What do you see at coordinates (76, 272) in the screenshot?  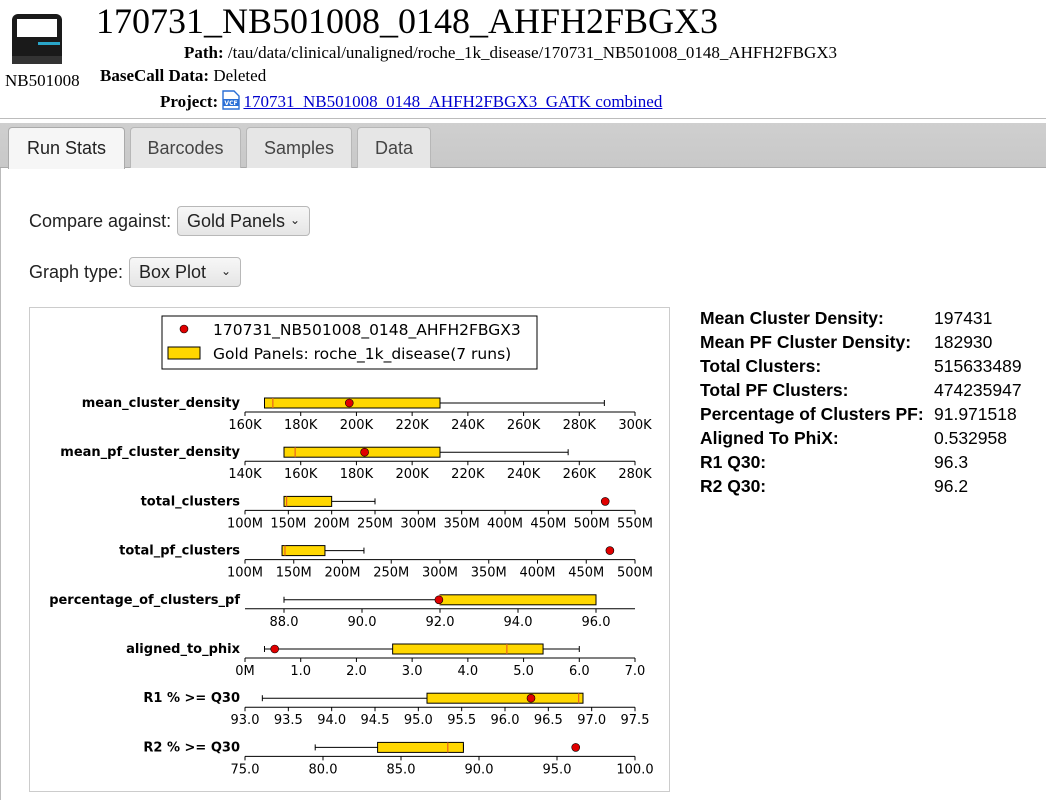 I see `graph-type-label: Graph type:` at bounding box center [76, 272].